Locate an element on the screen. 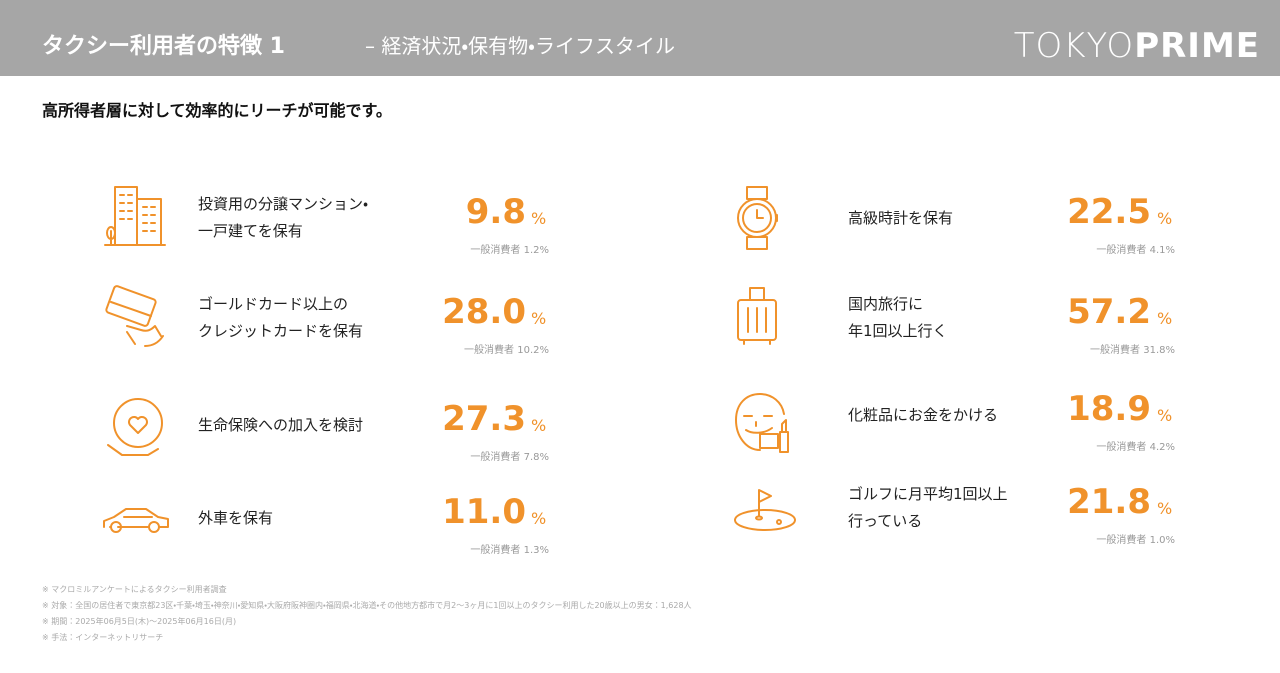 The image size is (1280, 673). footnote: ※ マクロミルアンケートによるタクシー利用者調査 is located at coordinates (134, 589).